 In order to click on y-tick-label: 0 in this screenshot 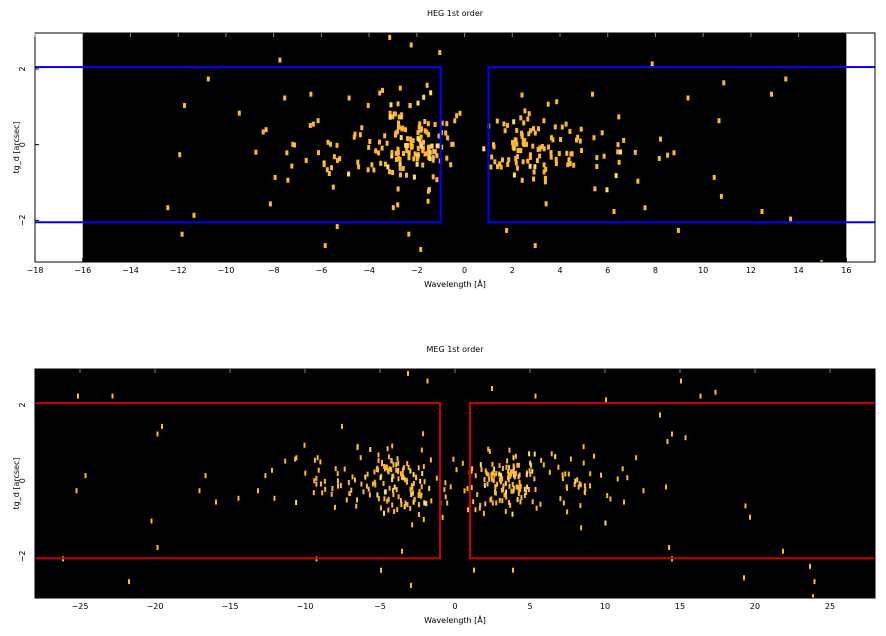, I will do `click(22, 144)`.